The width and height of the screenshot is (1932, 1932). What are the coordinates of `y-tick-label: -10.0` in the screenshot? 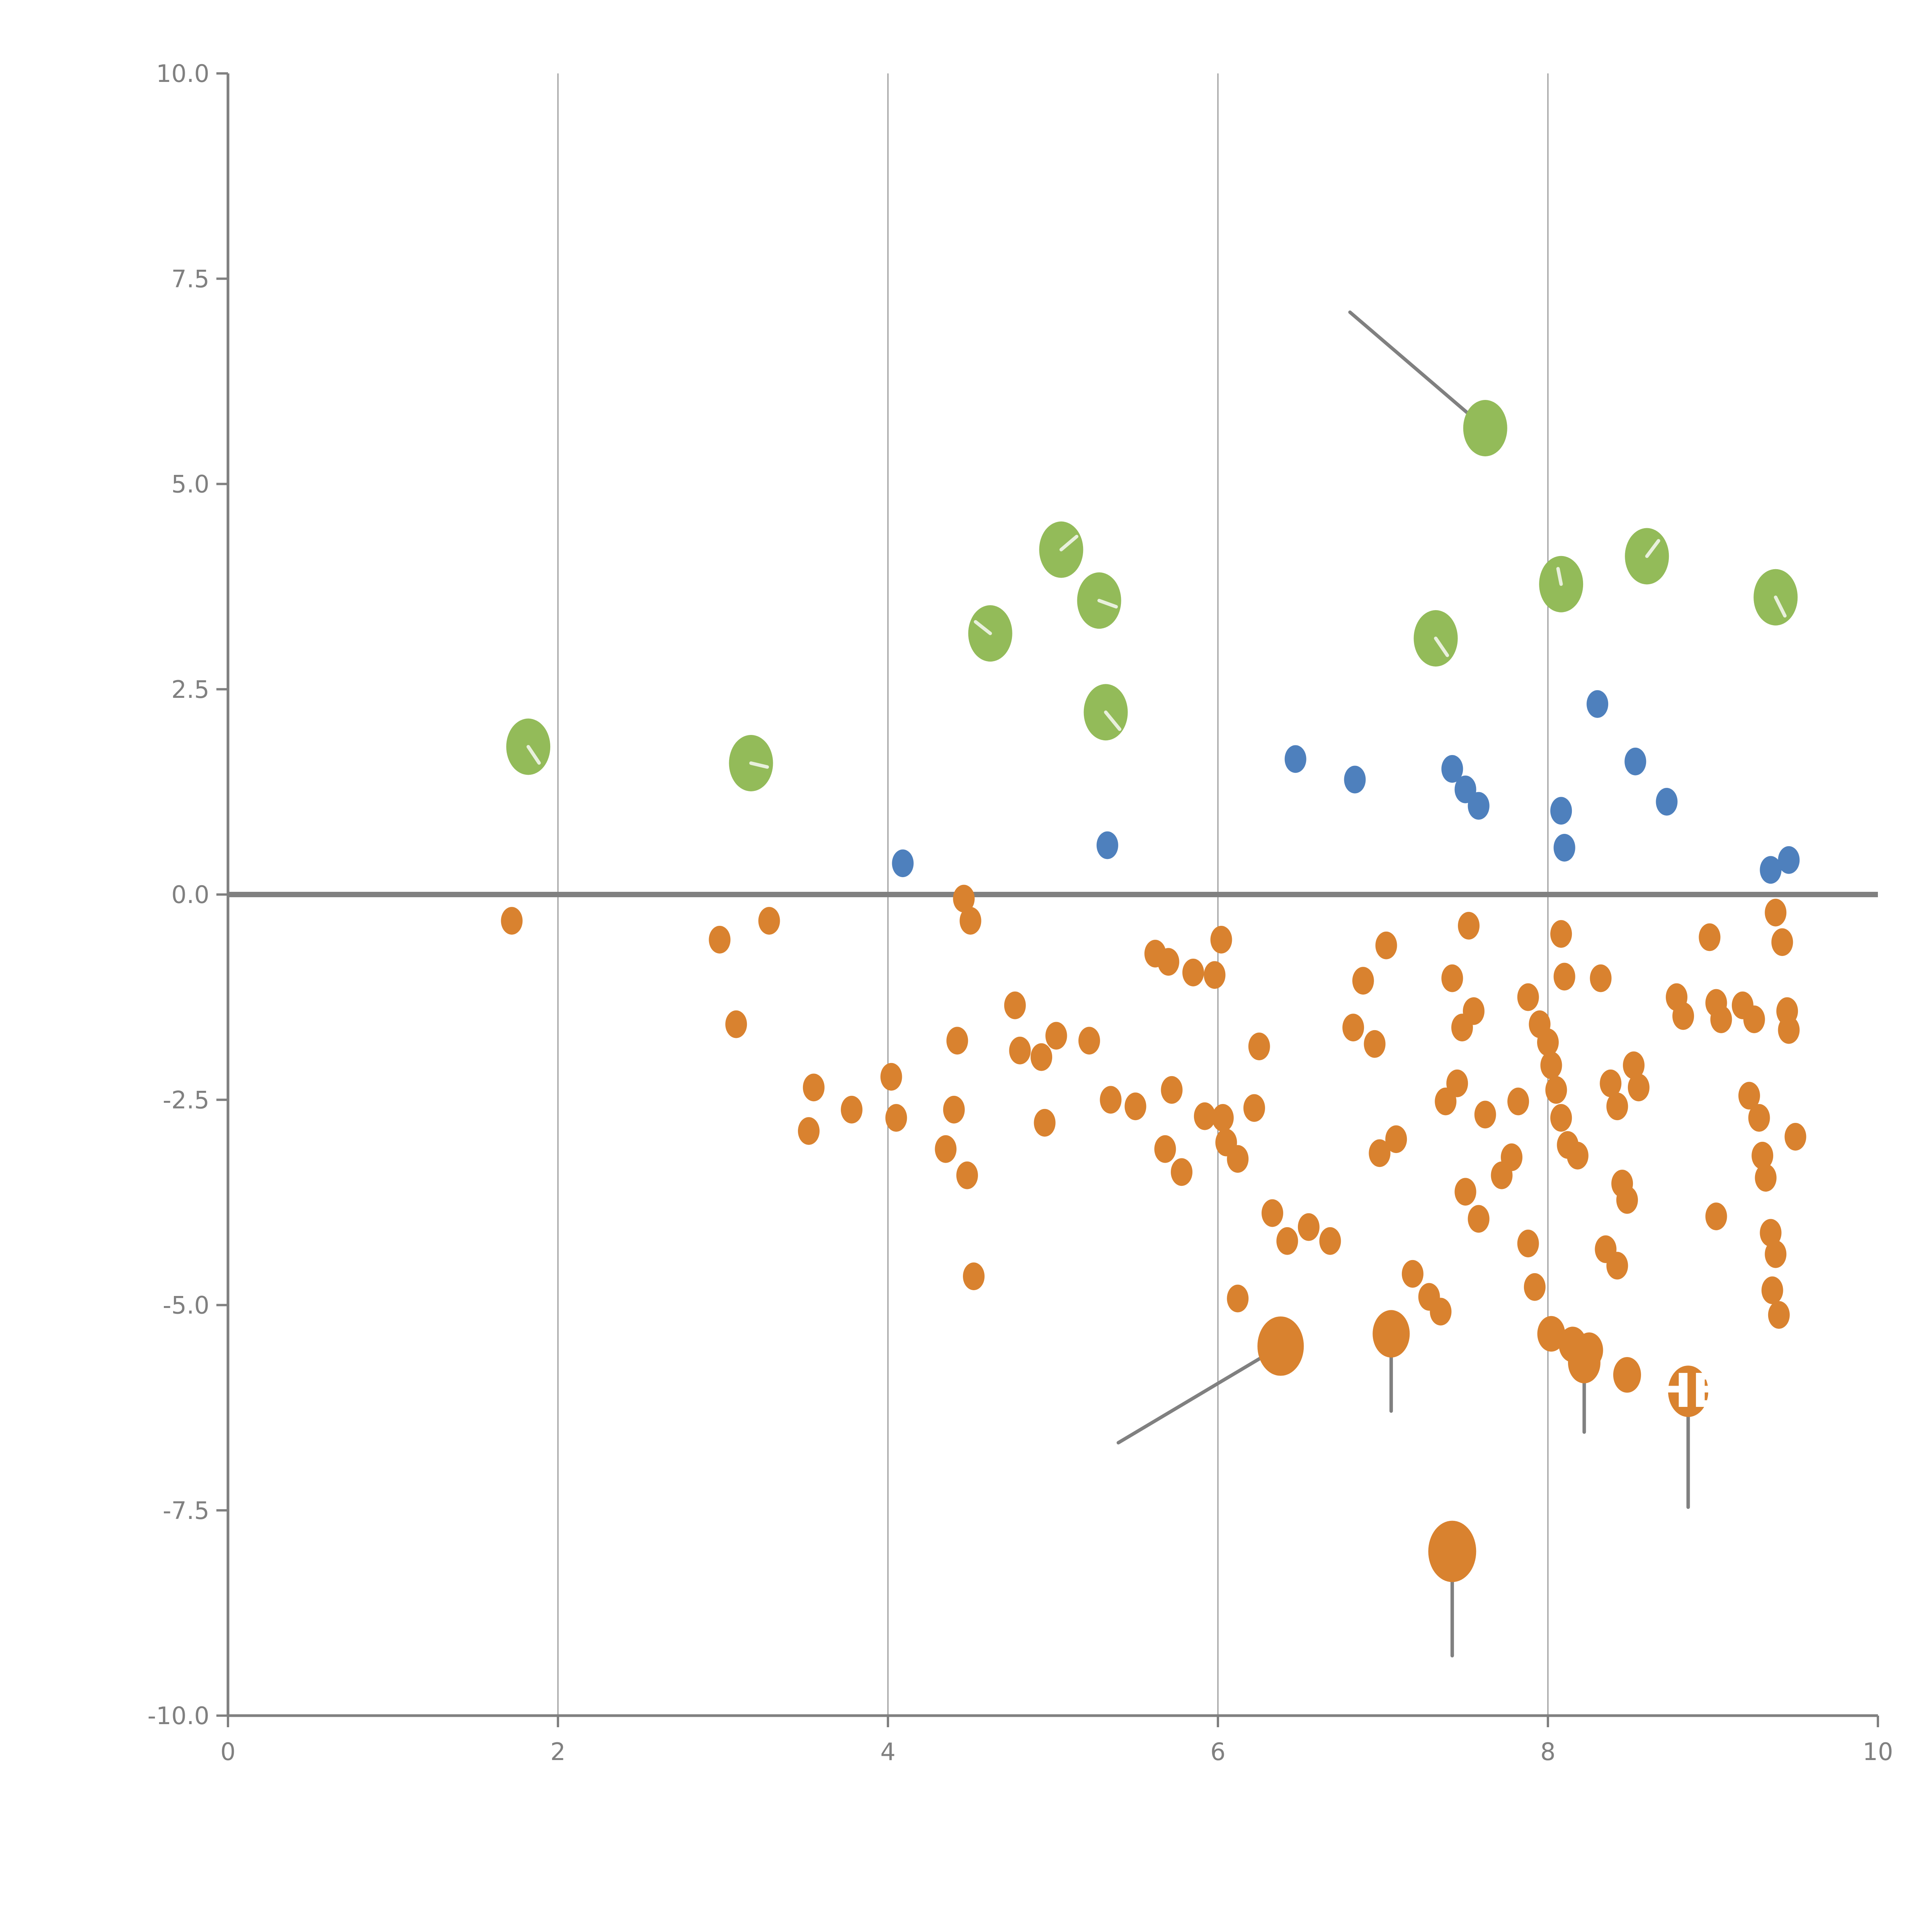 It's located at (178, 1716).